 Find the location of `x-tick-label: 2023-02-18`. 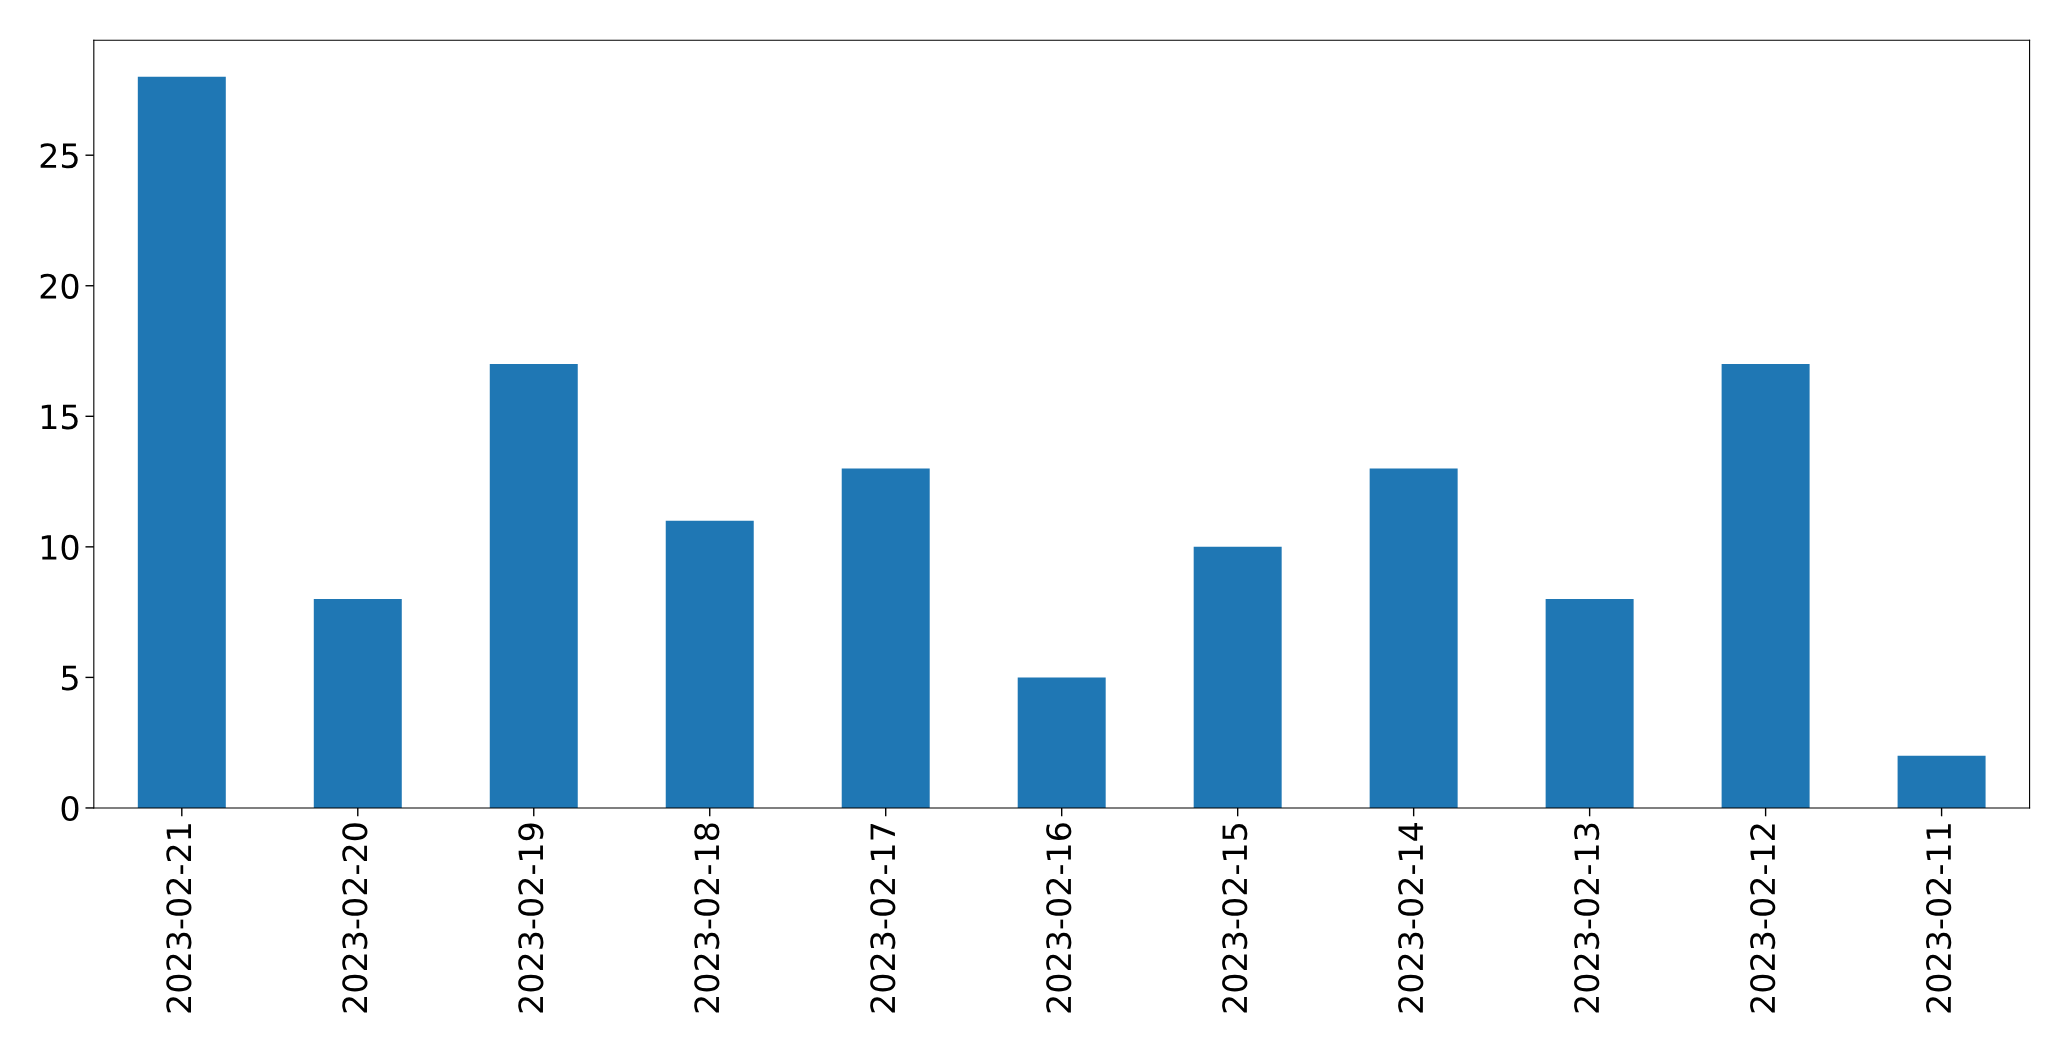

x-tick-label: 2023-02-18 is located at coordinates (707, 918).